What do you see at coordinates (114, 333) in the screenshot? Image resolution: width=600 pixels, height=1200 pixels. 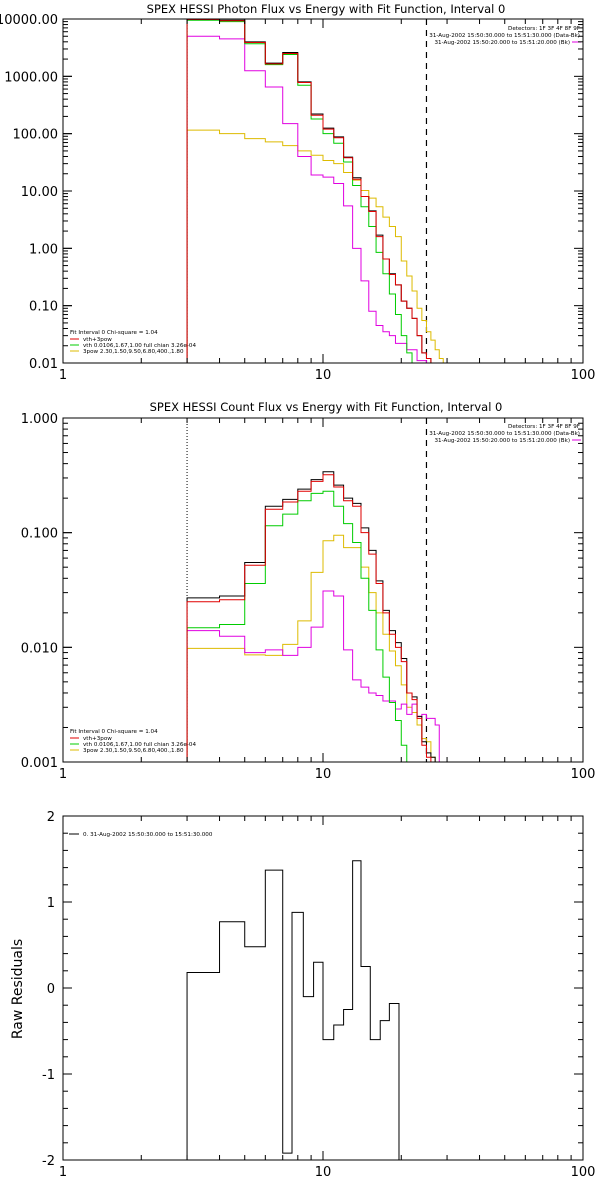 I see `photon-legend-fit-title: Fit Interval 0 Chi-square = 1.04` at bounding box center [114, 333].